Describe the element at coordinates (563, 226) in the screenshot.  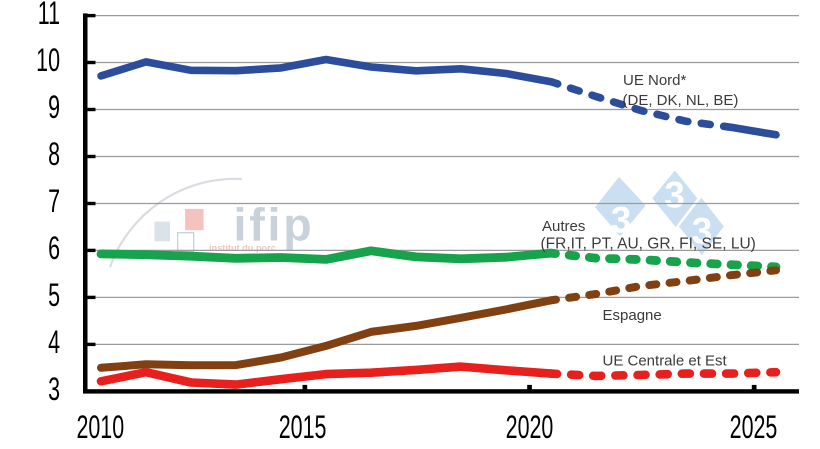
I see `svg-text: Autres` at that location.